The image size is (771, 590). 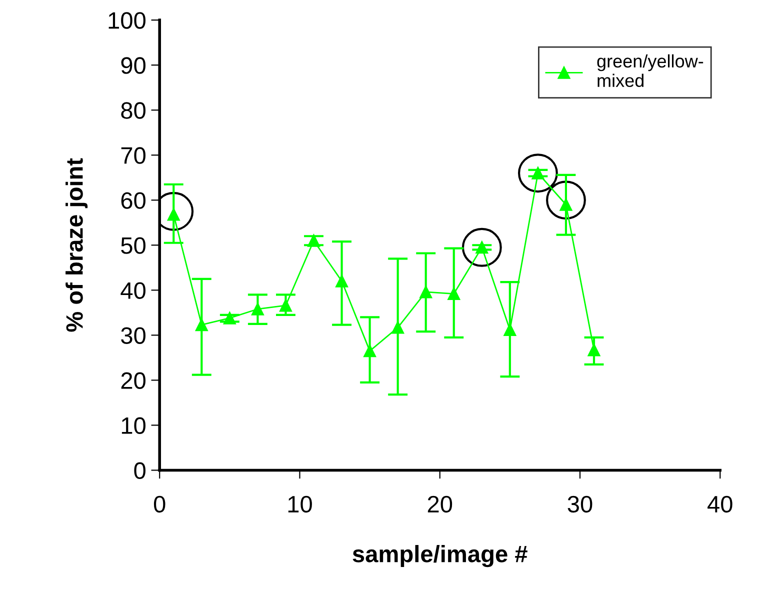 What do you see at coordinates (650, 71) in the screenshot?
I see `legend-label: green/yellow- mixed` at bounding box center [650, 71].